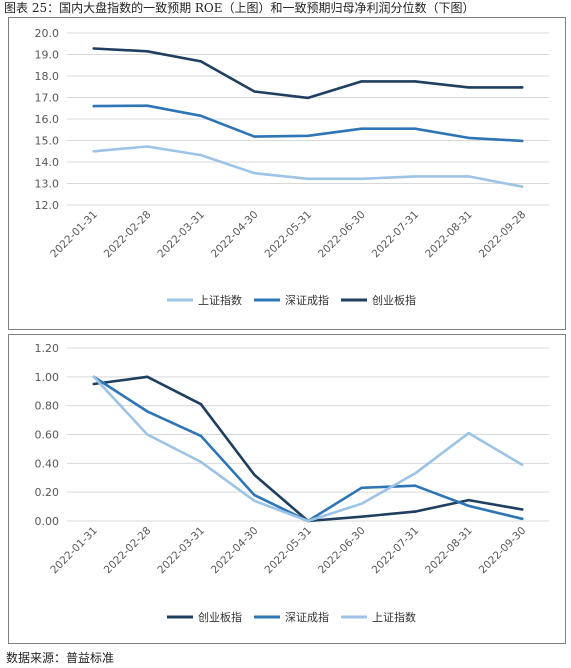 The image size is (571, 668). What do you see at coordinates (47, 33) in the screenshot?
I see `y-tick-label: 20.0` at bounding box center [47, 33].